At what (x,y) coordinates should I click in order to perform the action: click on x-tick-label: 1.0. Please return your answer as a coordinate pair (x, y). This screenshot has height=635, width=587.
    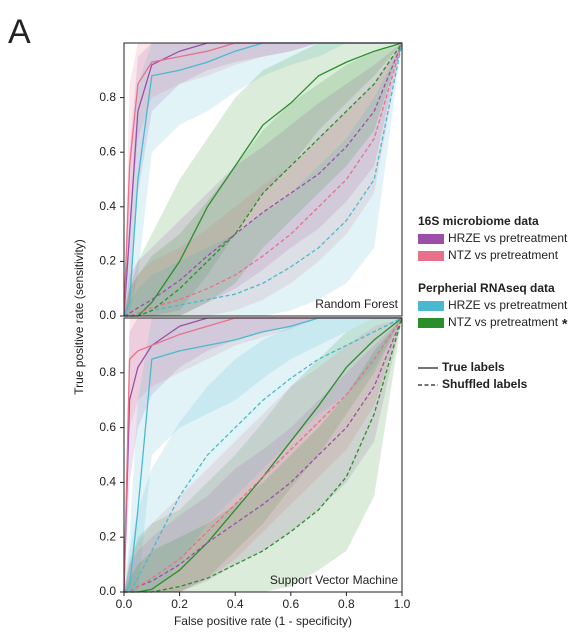
    Looking at the image, I should click on (402, 604).